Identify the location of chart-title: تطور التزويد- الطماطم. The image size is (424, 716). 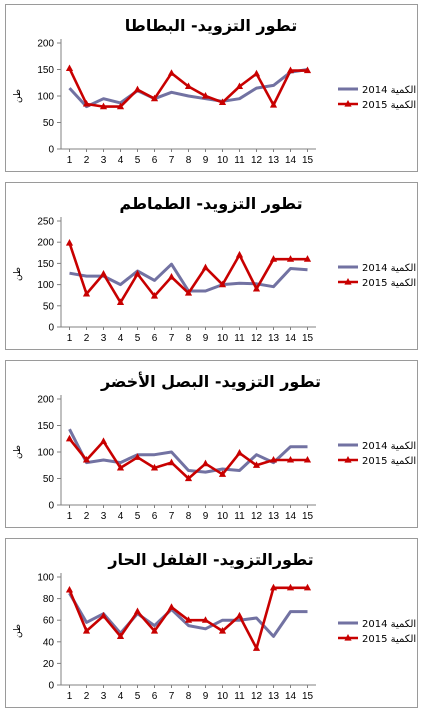
(210, 203).